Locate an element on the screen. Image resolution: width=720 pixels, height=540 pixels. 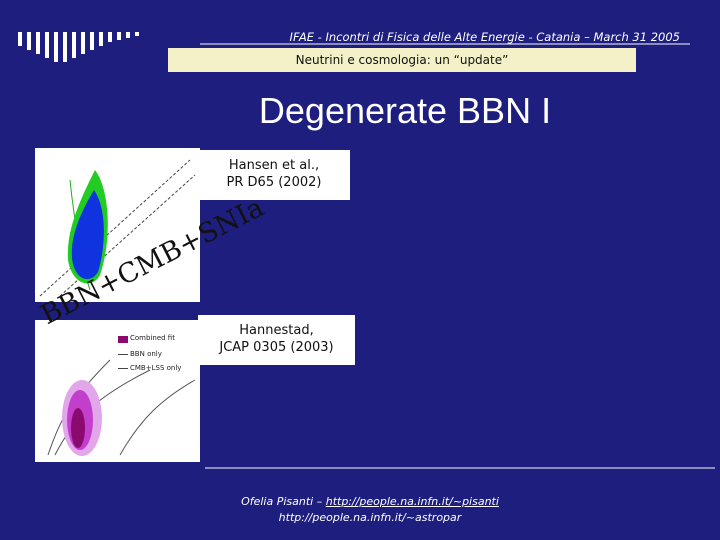
legend-entry: CMB+LSS only is located at coordinates (156, 368).